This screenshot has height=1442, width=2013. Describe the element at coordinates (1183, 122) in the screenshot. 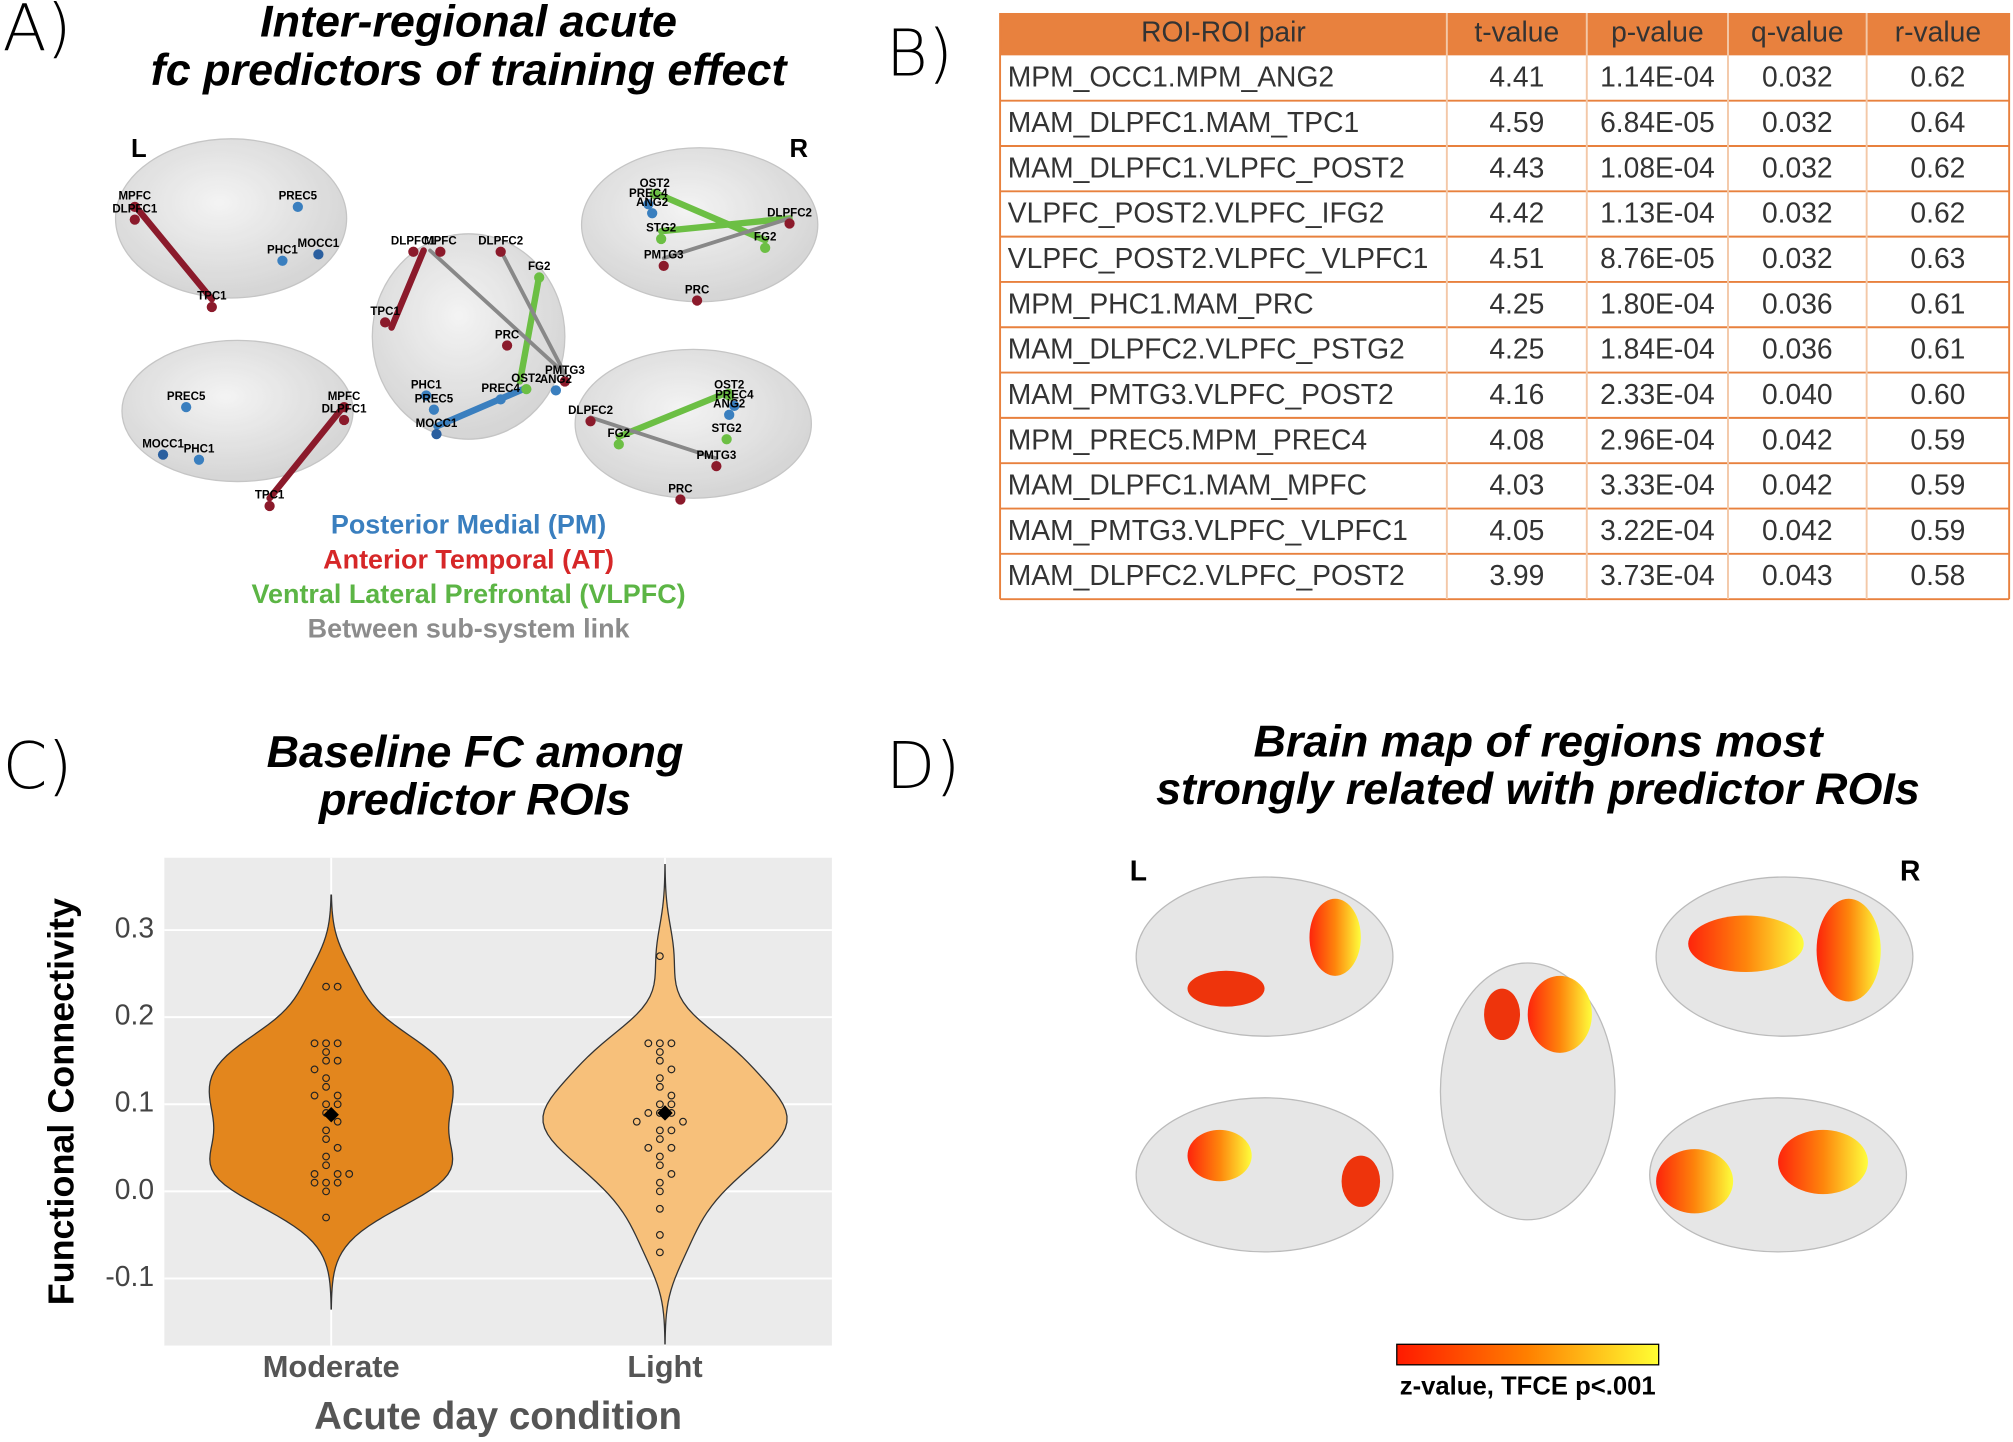

I see `table-cell: MAM_DLPFC1.MAM_TPC1` at that location.